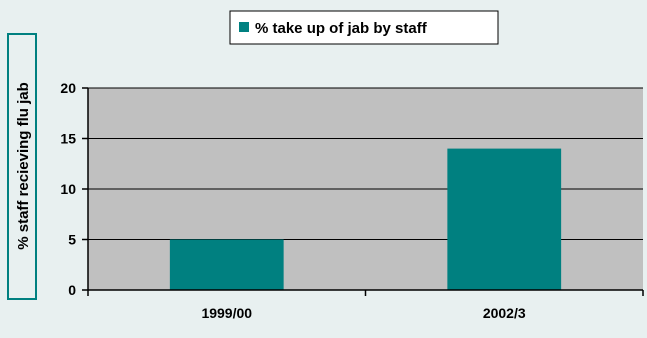  What do you see at coordinates (68, 139) in the screenshot?
I see `y-tick-label: 15` at bounding box center [68, 139].